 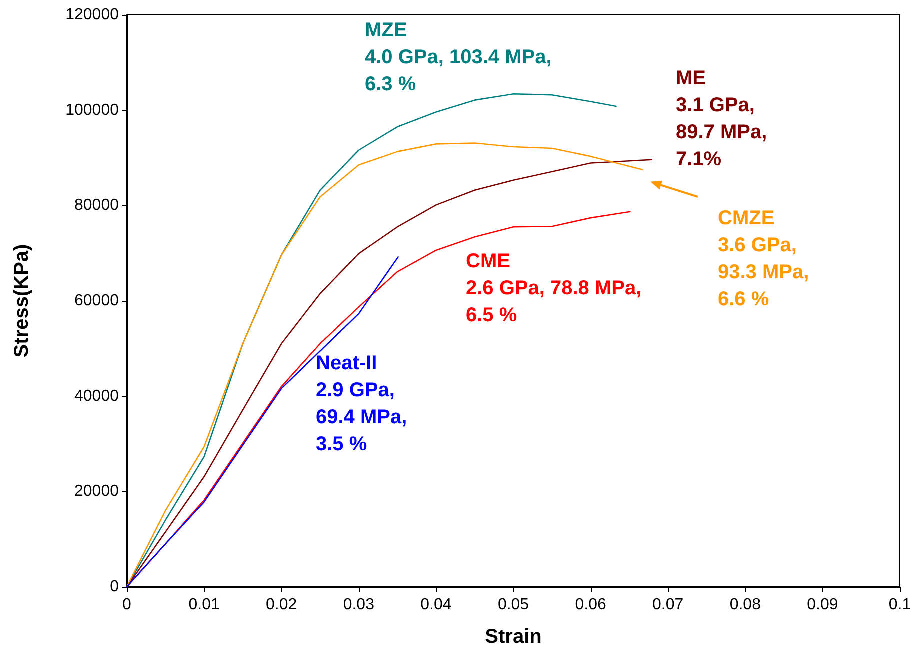 I want to click on x-tick-label: 0.07, so click(x=668, y=605).